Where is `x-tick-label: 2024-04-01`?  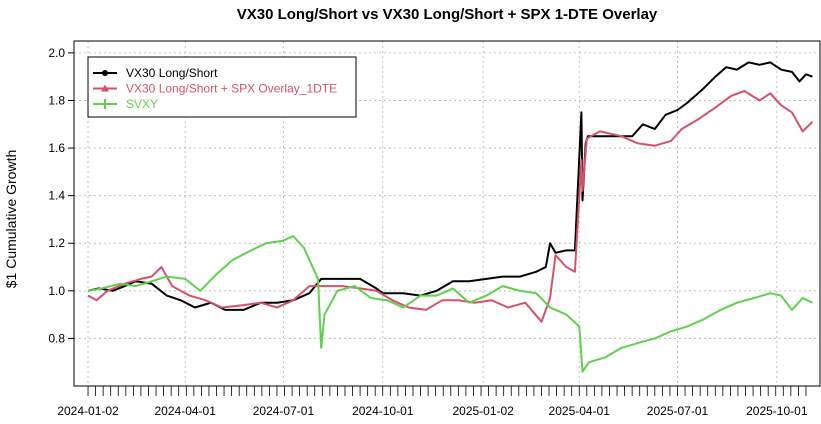
x-tick-label: 2024-04-01 is located at coordinates (186, 411).